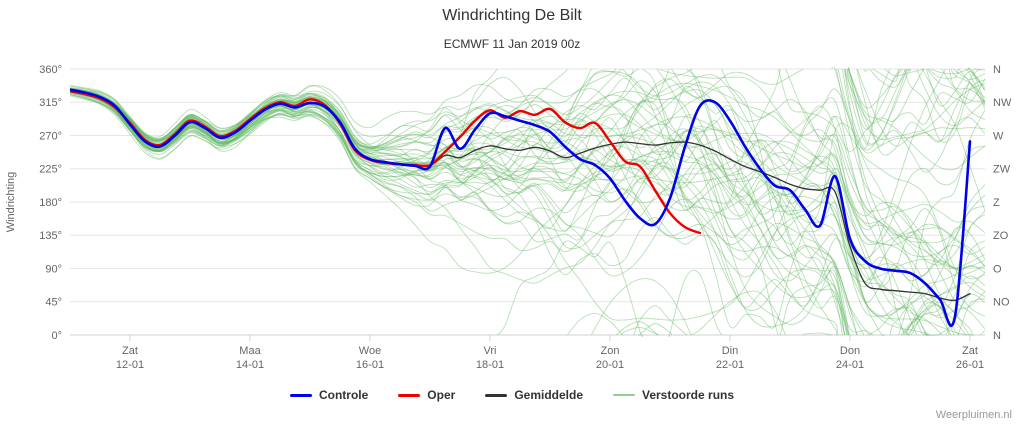 This screenshot has width=1024, height=425. I want to click on gemiddelde-line-swatch, so click(496, 395).